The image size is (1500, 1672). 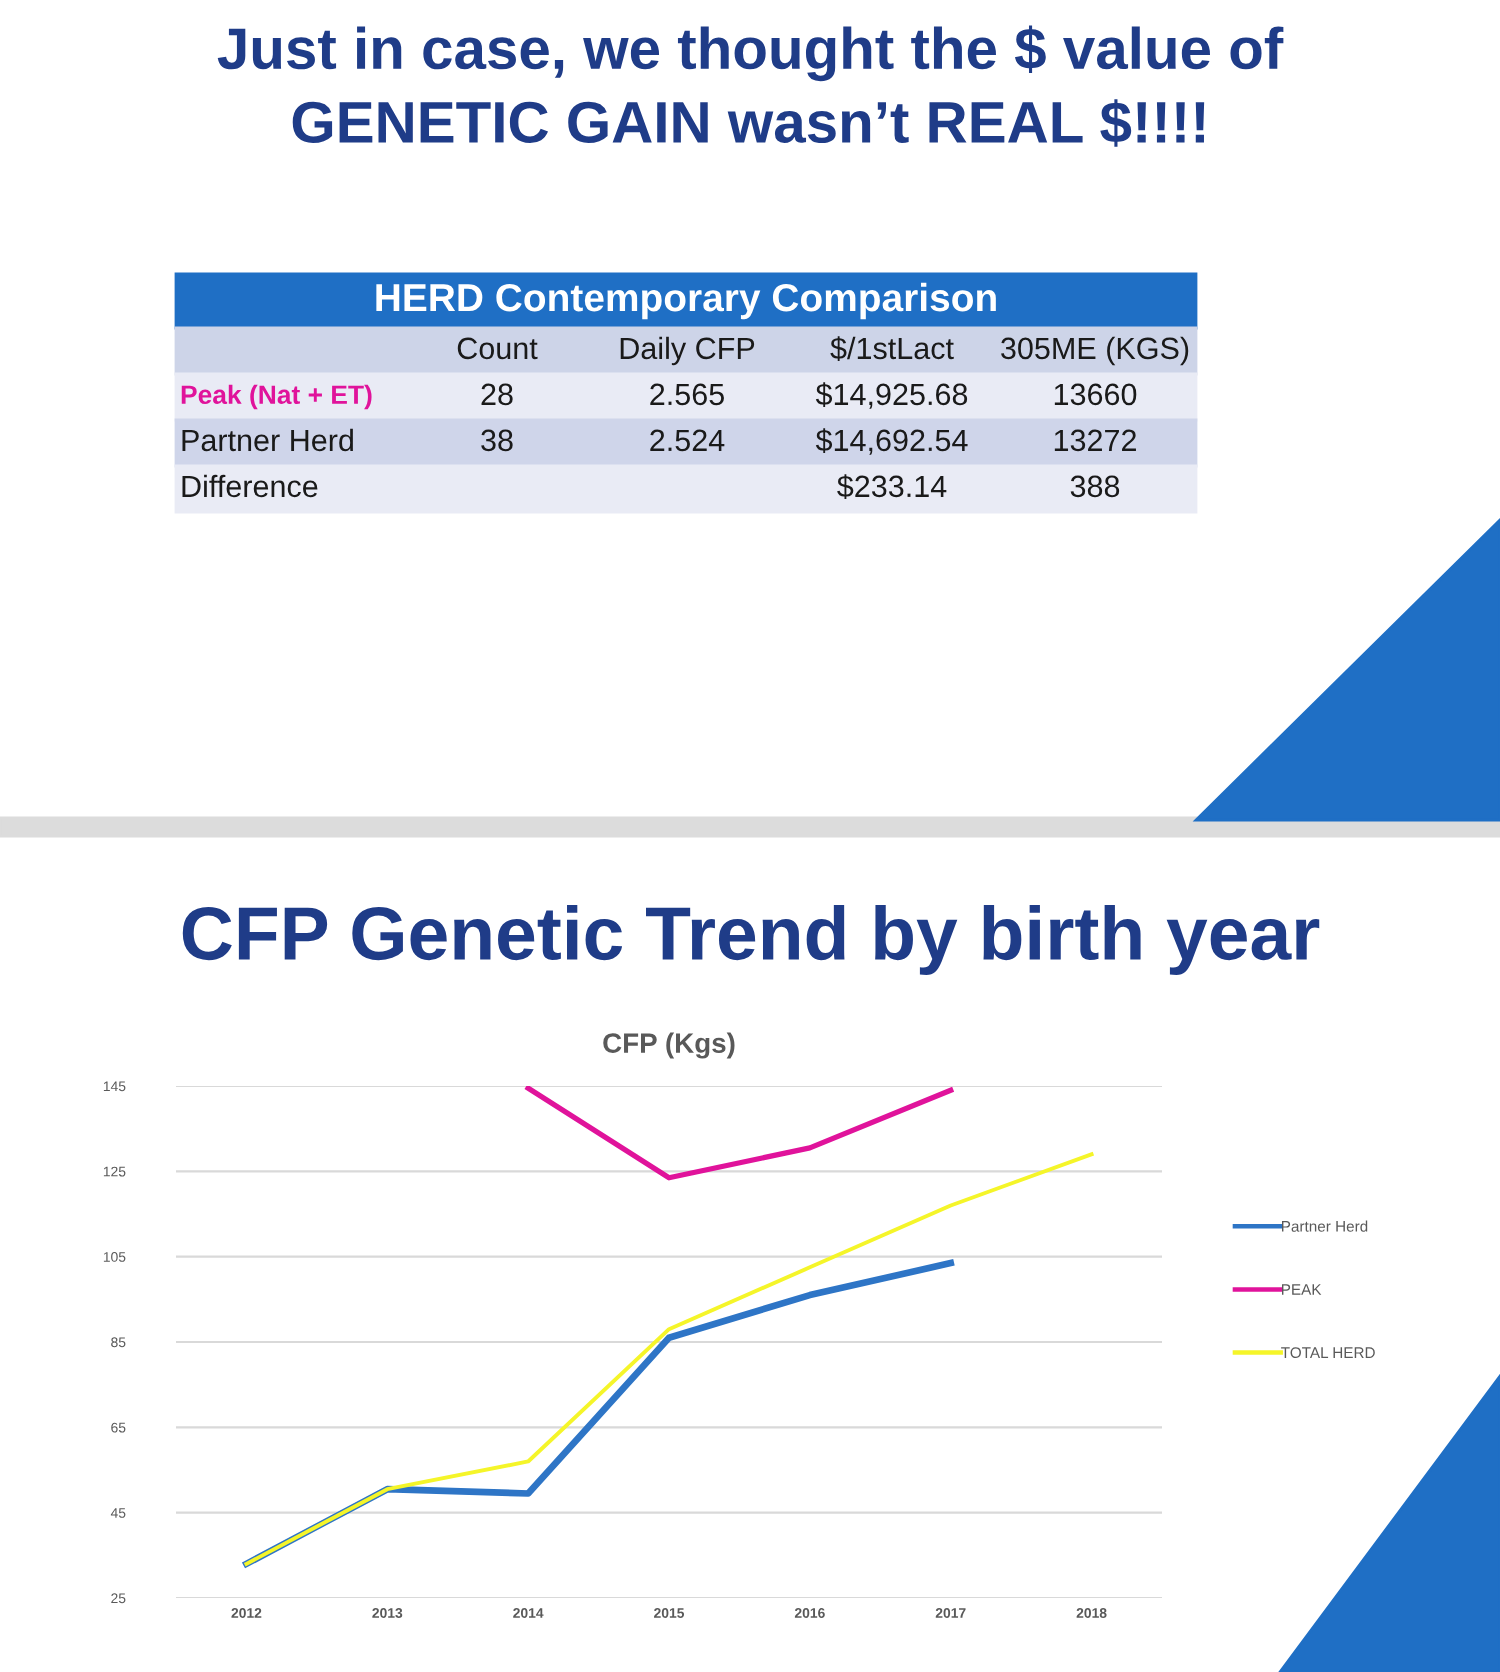 I want to click on text: 2.524, so click(x=687, y=440).